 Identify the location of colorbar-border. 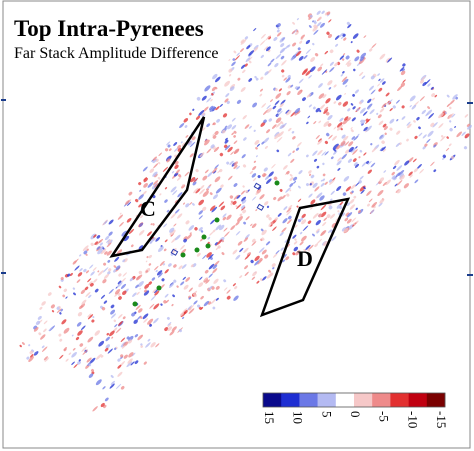
(354, 400).